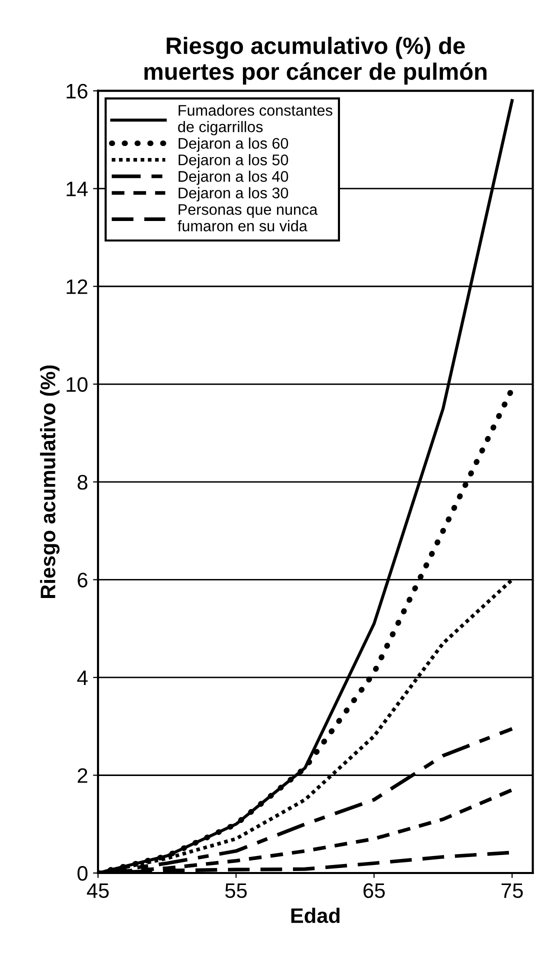 The height and width of the screenshot is (956, 555). I want to click on chart-title: Riesgo acumulativo (%) de muertes por cáncer de pulmón, so click(315, 60).